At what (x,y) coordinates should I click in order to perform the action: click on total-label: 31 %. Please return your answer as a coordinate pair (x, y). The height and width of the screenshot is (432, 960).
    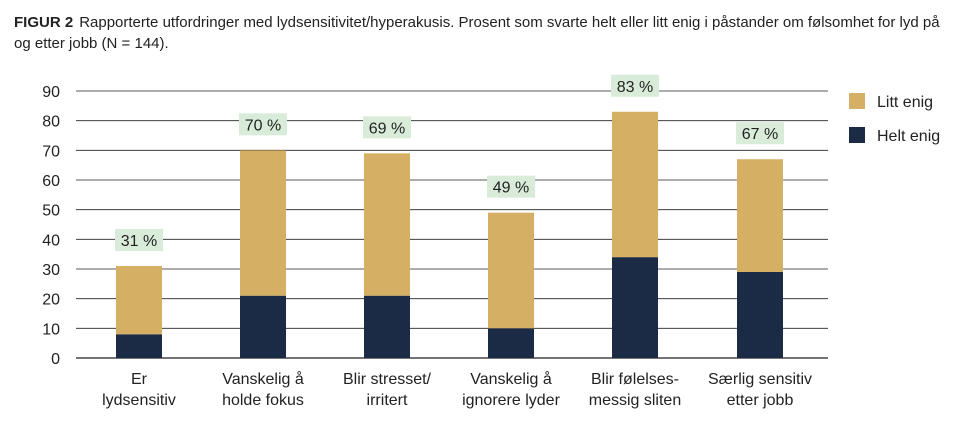
    Looking at the image, I should click on (139, 241).